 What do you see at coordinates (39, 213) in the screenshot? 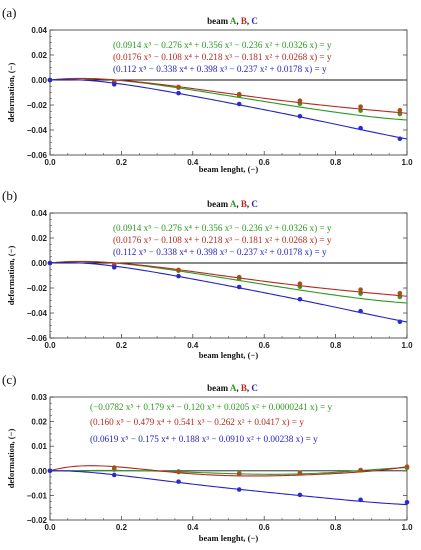
I see `y-tick-label: 0.04` at bounding box center [39, 213].